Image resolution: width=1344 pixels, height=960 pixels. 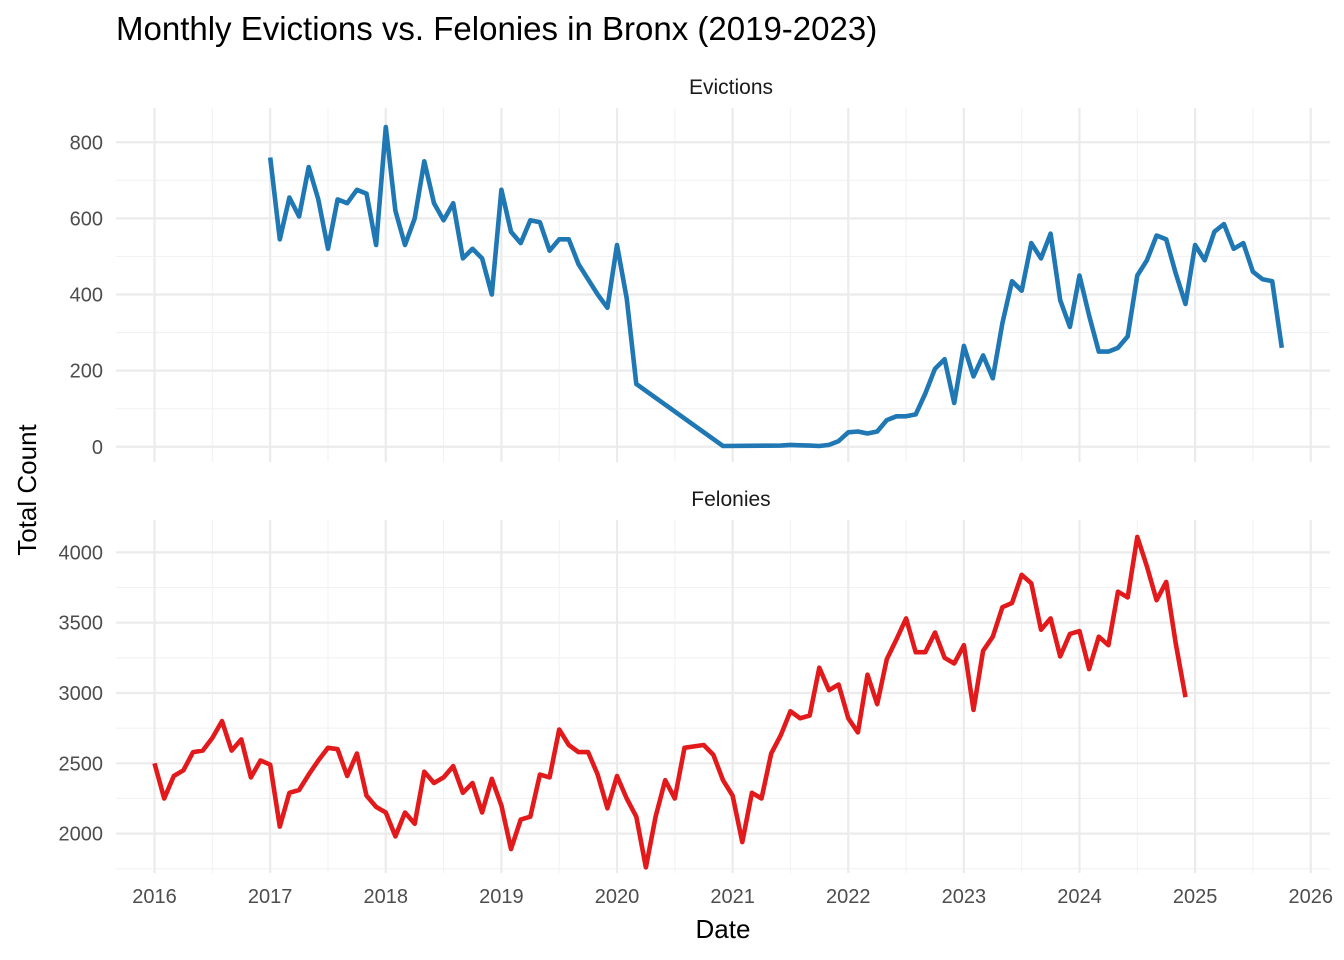 What do you see at coordinates (1195, 897) in the screenshot?
I see `x-tick-label: 2025` at bounding box center [1195, 897].